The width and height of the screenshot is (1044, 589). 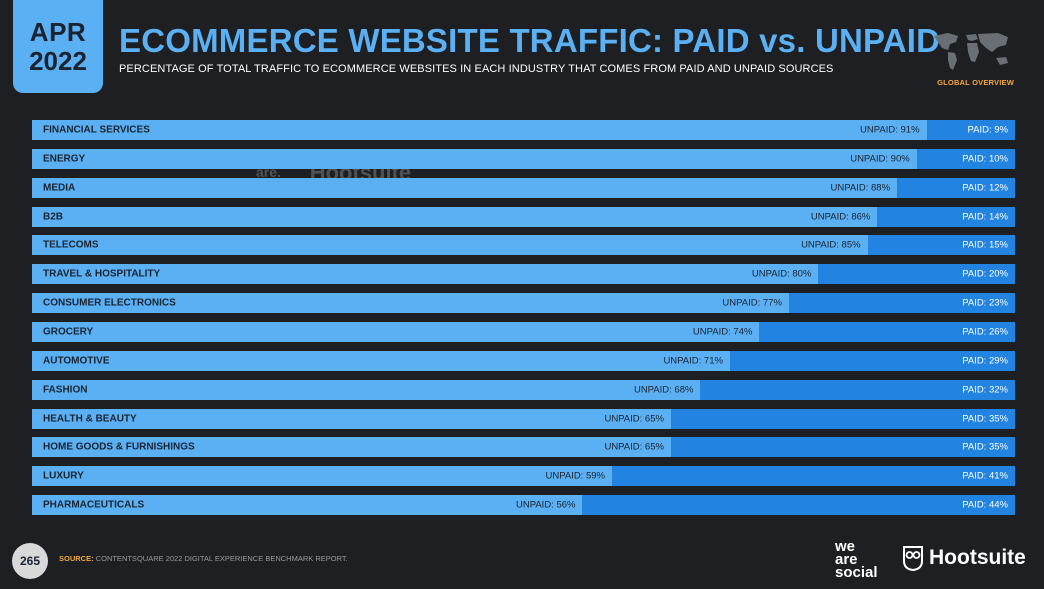 What do you see at coordinates (351, 447) in the screenshot?
I see `bar-unpaid: HOME GOODS & FURNISHINGS UNPAID: 65%` at bounding box center [351, 447].